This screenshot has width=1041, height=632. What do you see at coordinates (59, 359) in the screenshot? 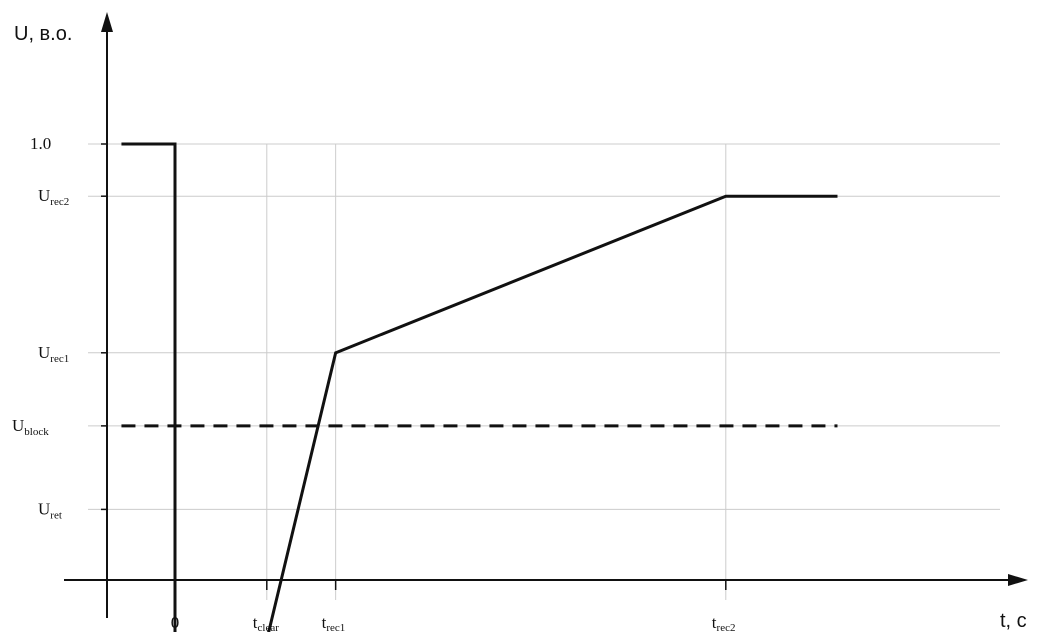
I see `y-tick-urec1-sub: rec1` at bounding box center [59, 359].